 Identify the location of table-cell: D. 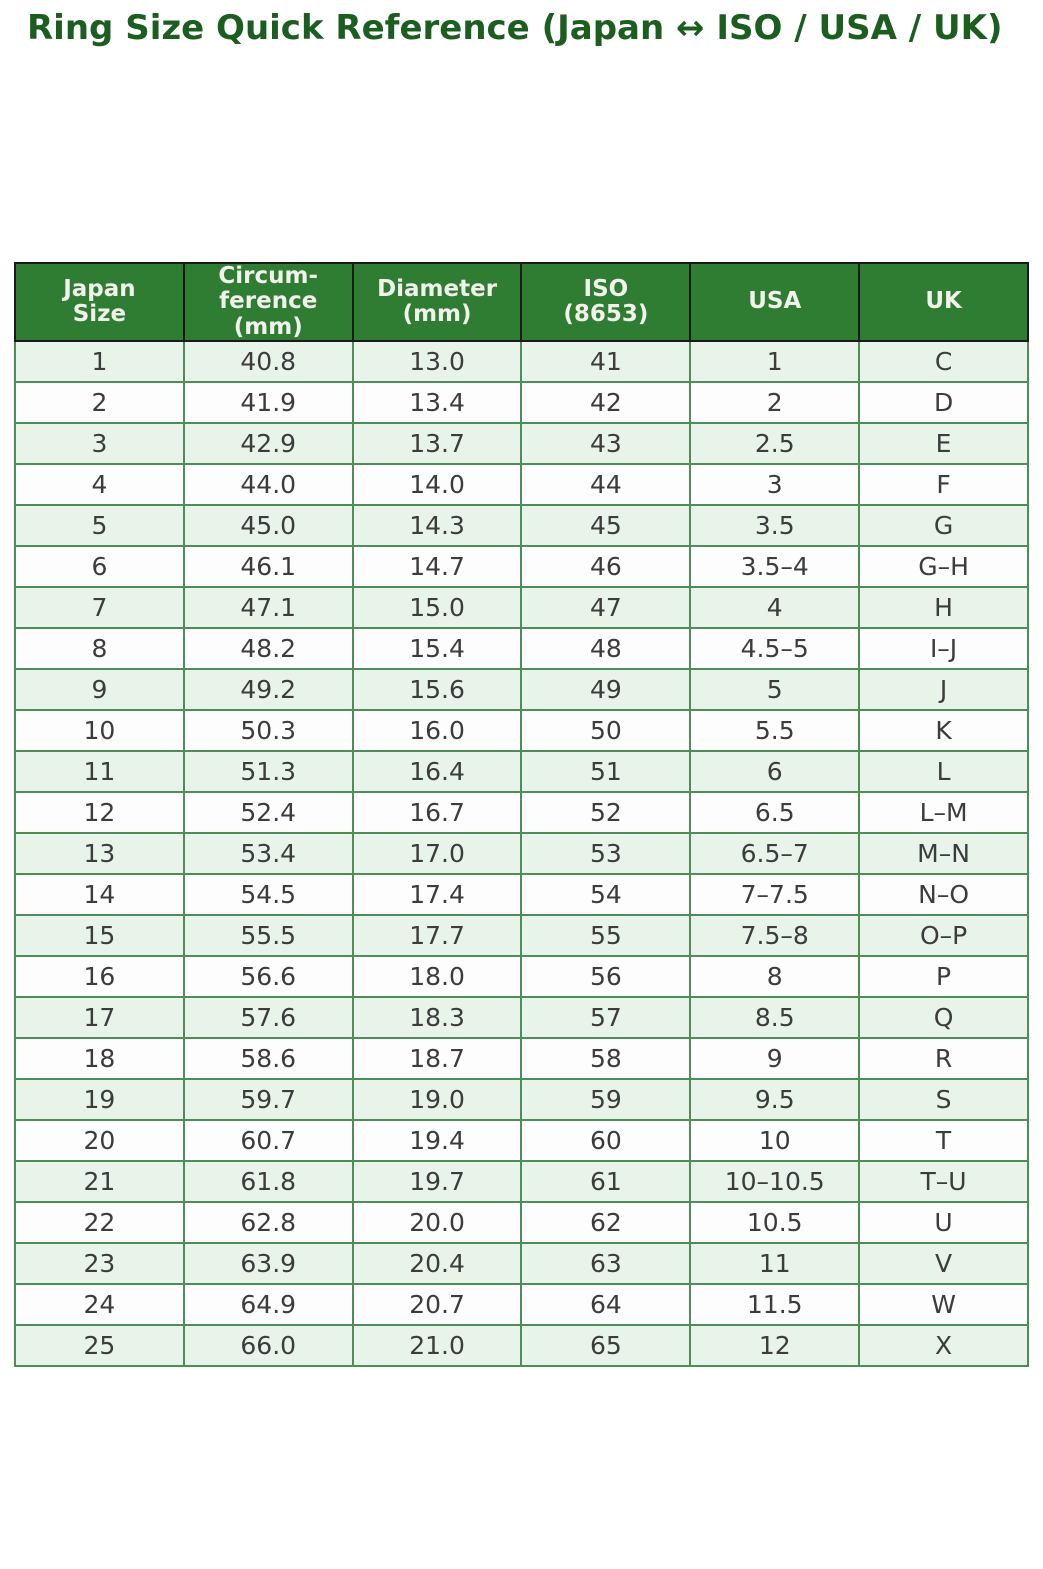
(943, 402).